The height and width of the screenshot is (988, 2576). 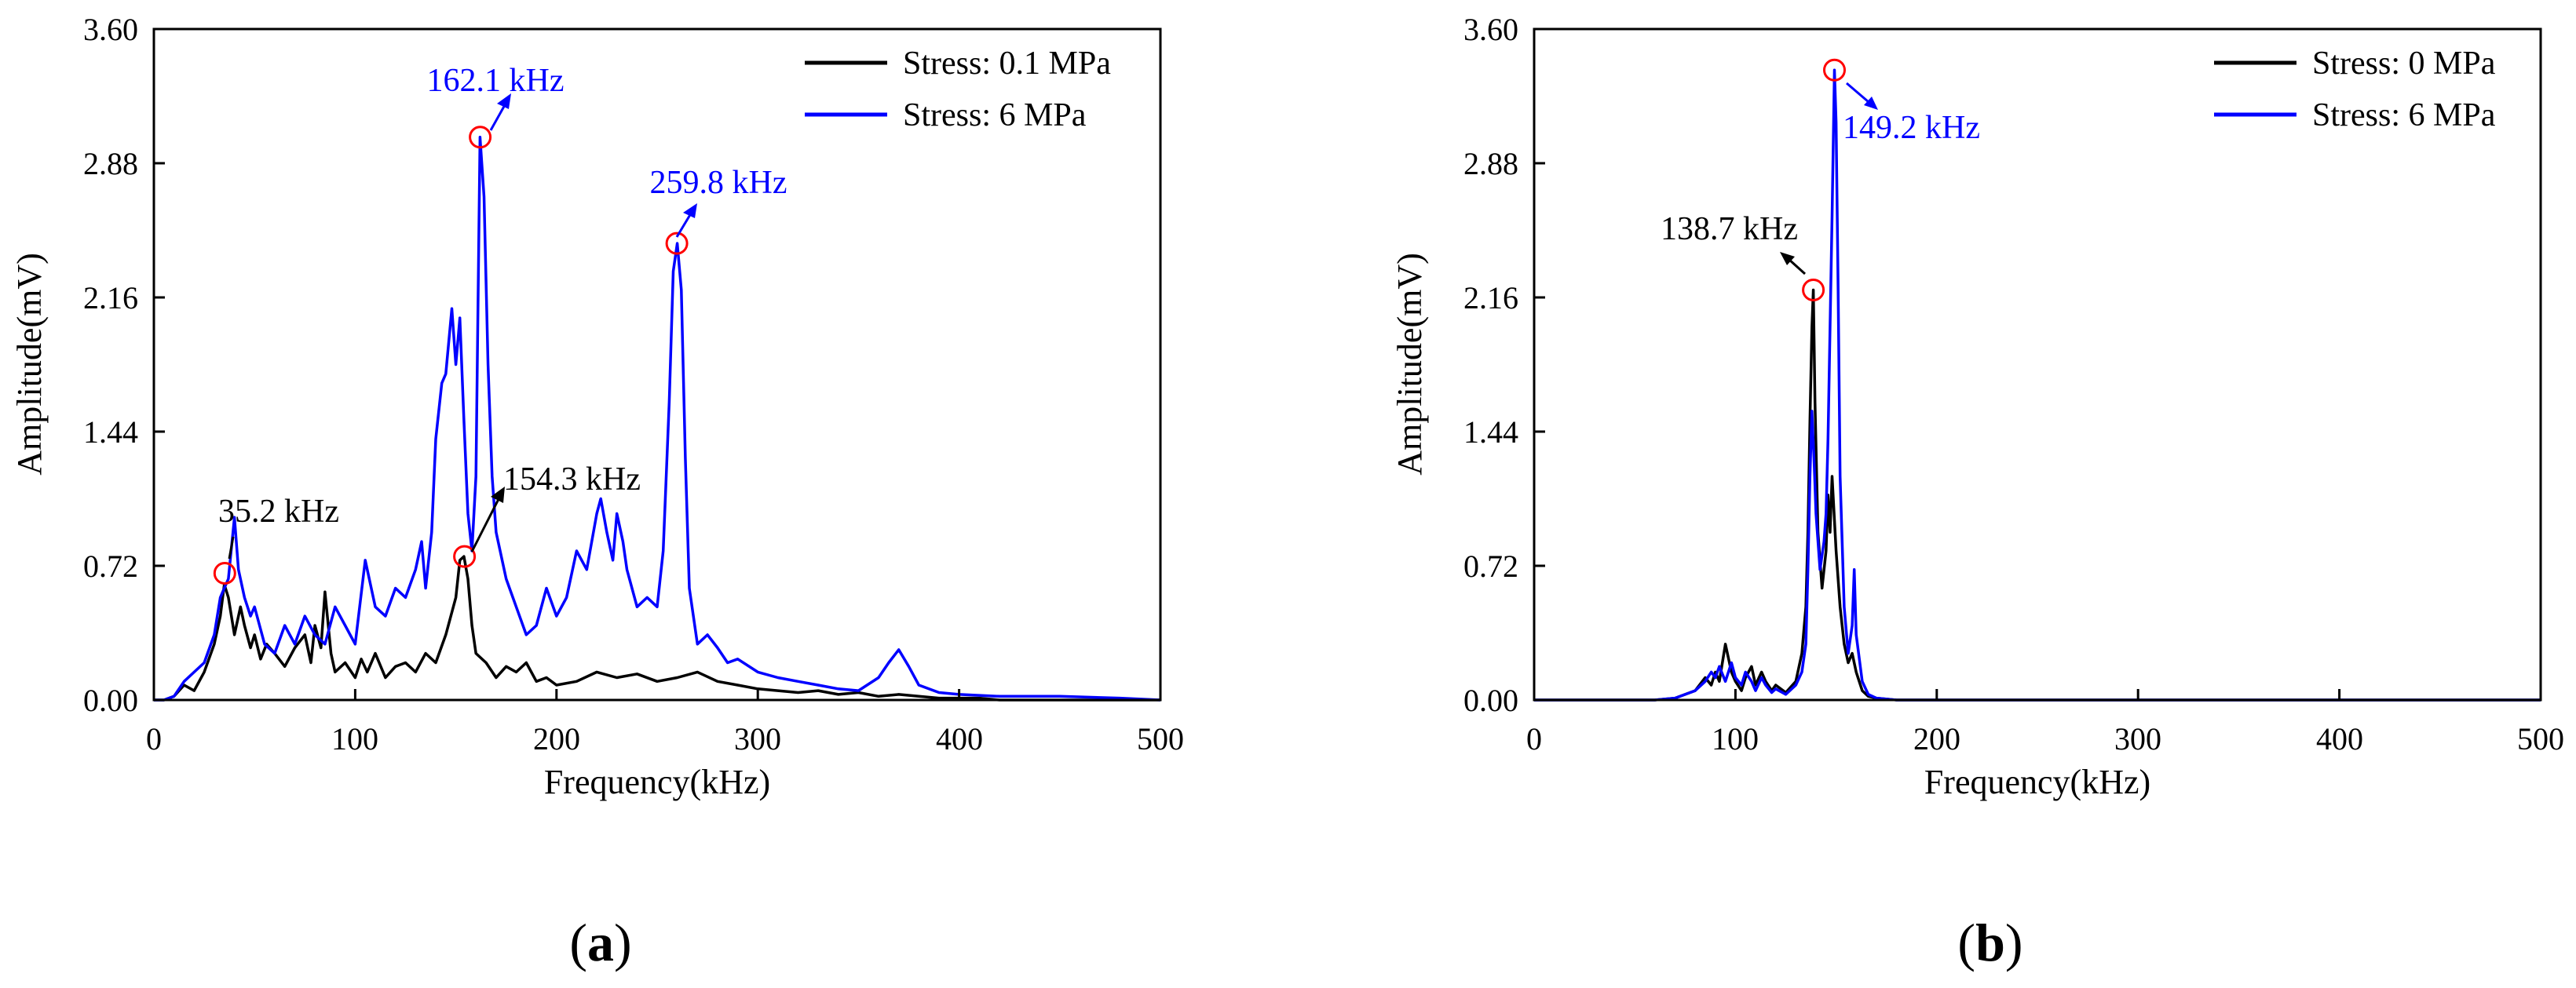 What do you see at coordinates (496, 81) in the screenshot?
I see `annotation-label: 162.1 kHz` at bounding box center [496, 81].